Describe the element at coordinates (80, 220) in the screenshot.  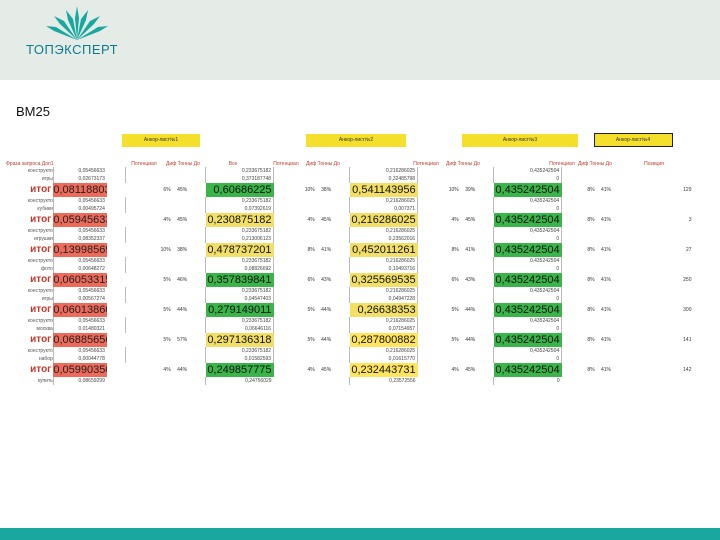
I see `itog-value-1: 0,059456331` at that location.